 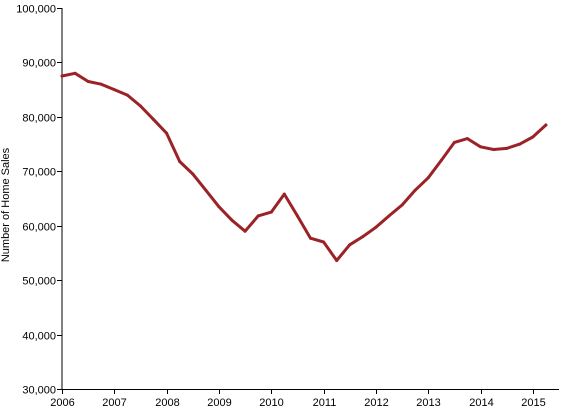 I want to click on x-tick-label: 2009, so click(x=219, y=403).